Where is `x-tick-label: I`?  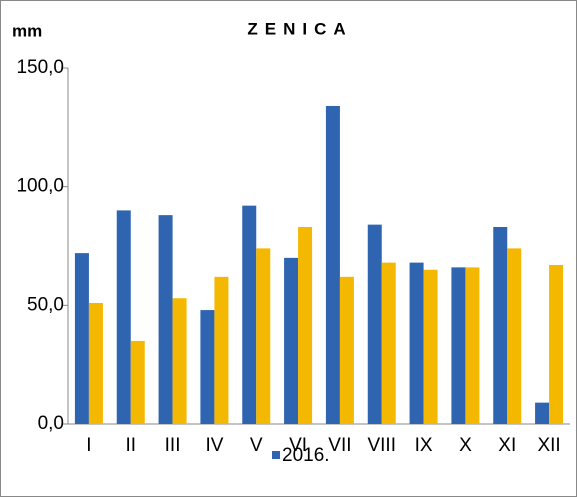
x-tick-label: I is located at coordinates (88, 445).